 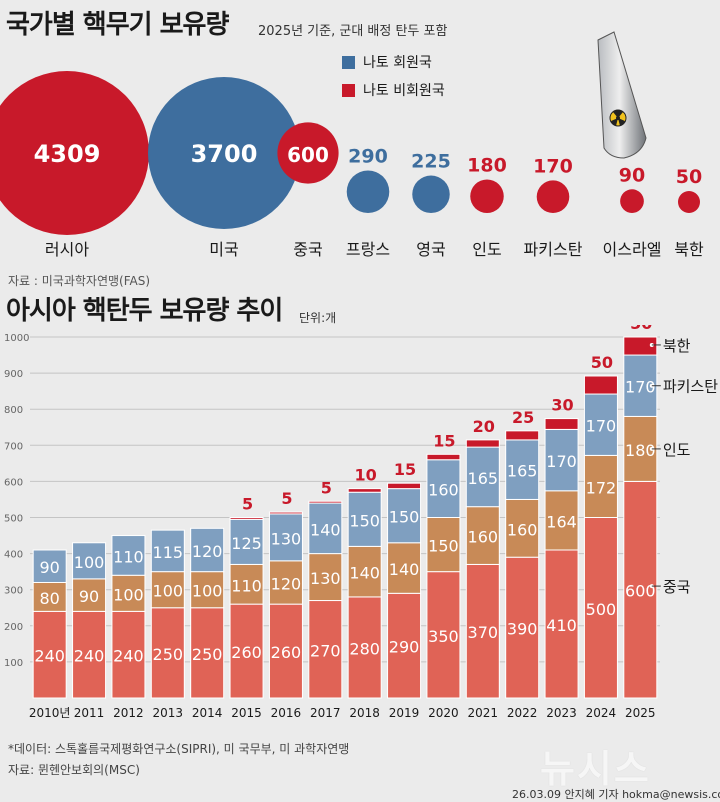 I want to click on credit-line: 26.03.09 안지혜 기자 hokma@newsis.com, so click(x=616, y=794).